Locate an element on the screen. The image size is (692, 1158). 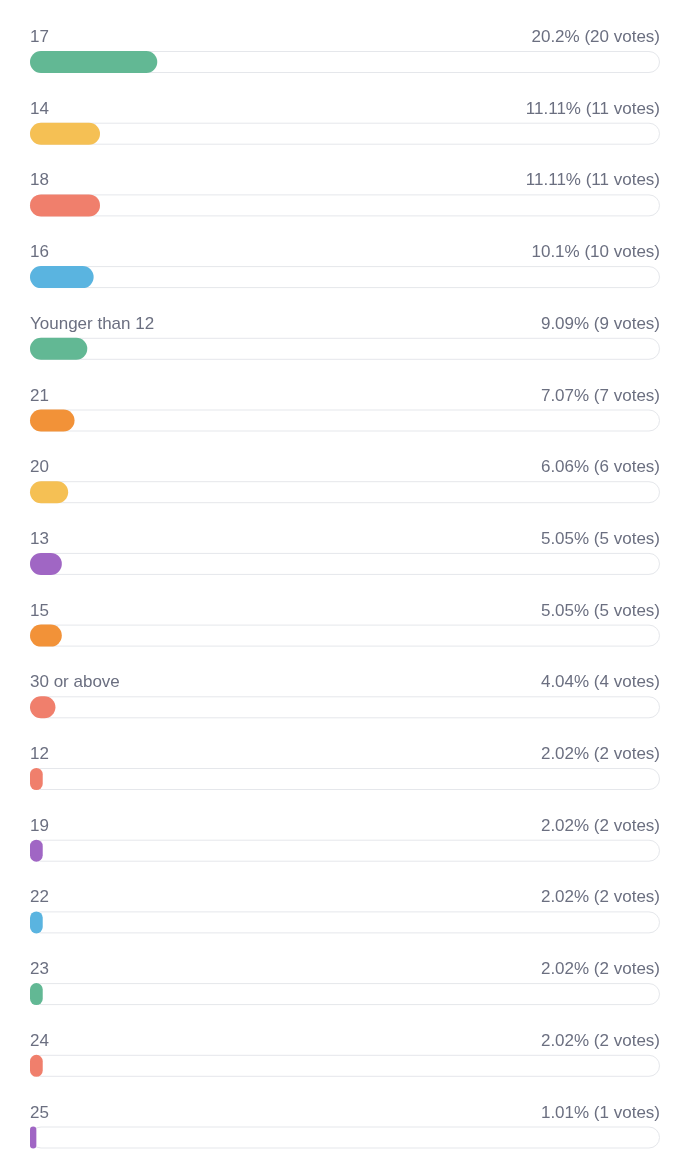
y-tick-label: 30 or above is located at coordinates (75, 682).